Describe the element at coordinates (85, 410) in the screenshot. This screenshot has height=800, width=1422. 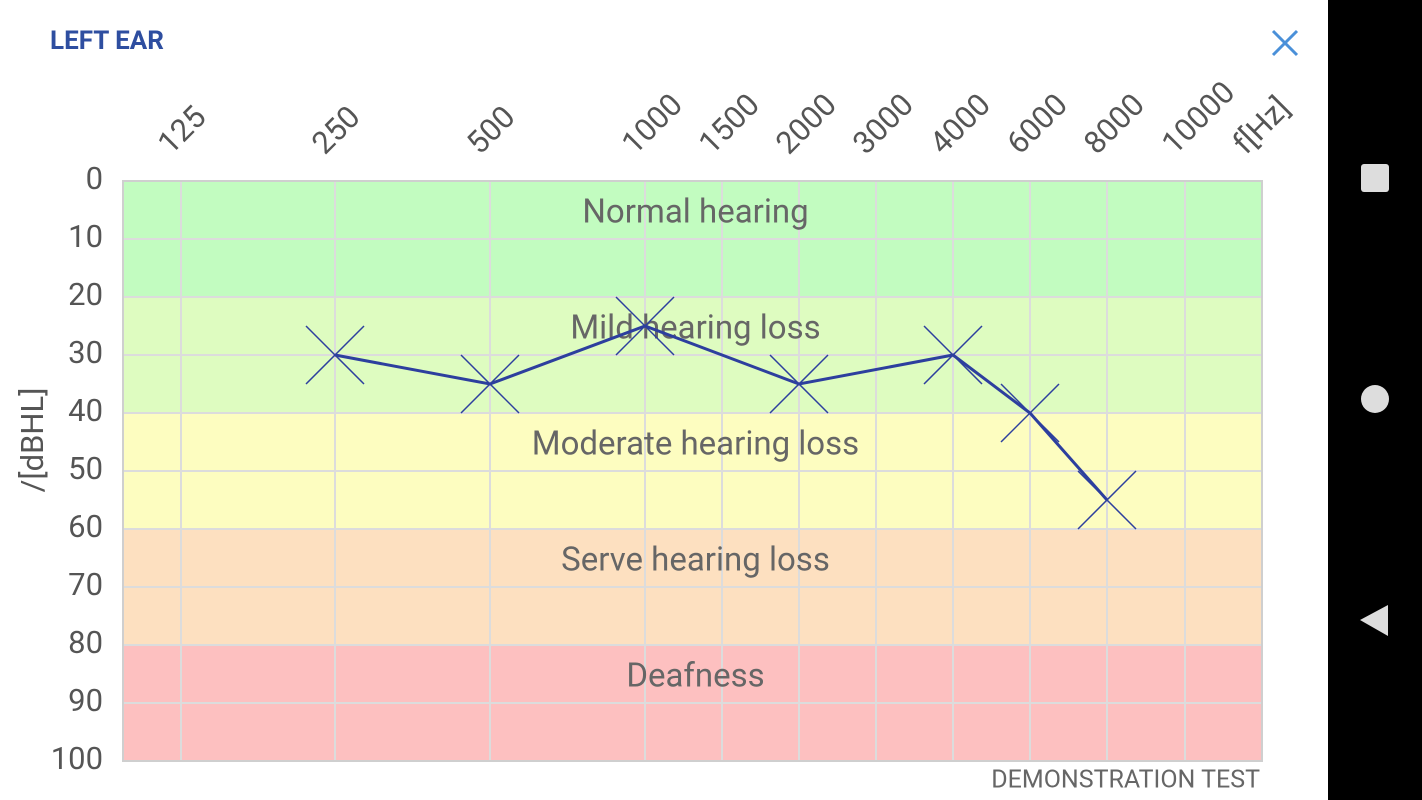
I see `y-tick-label: 40` at that location.